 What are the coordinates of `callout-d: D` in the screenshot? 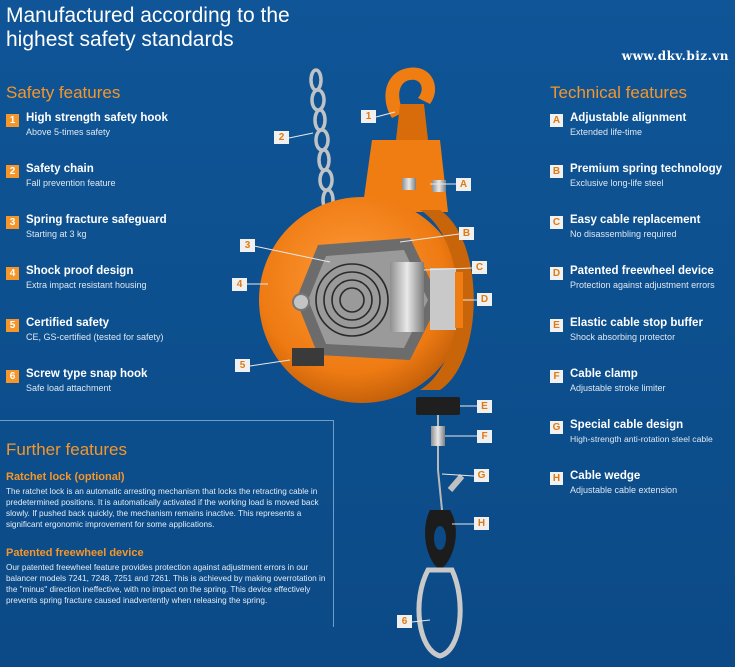 It's located at (484, 299).